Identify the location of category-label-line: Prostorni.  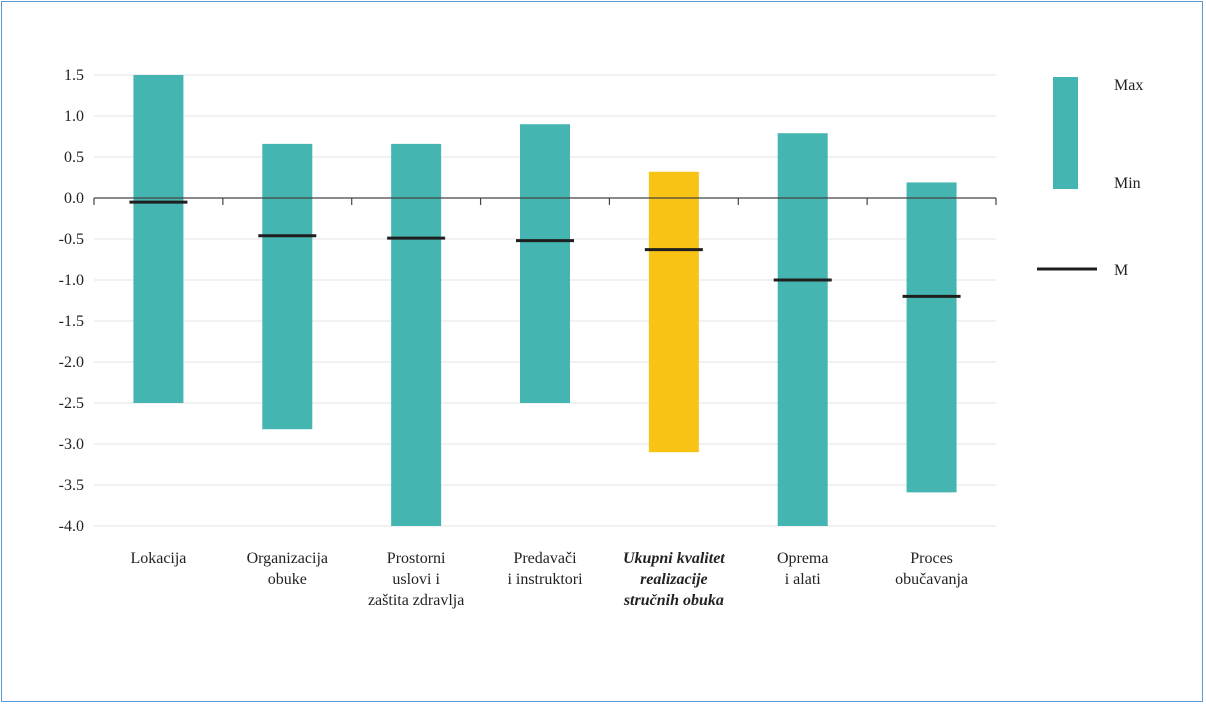
(416, 558).